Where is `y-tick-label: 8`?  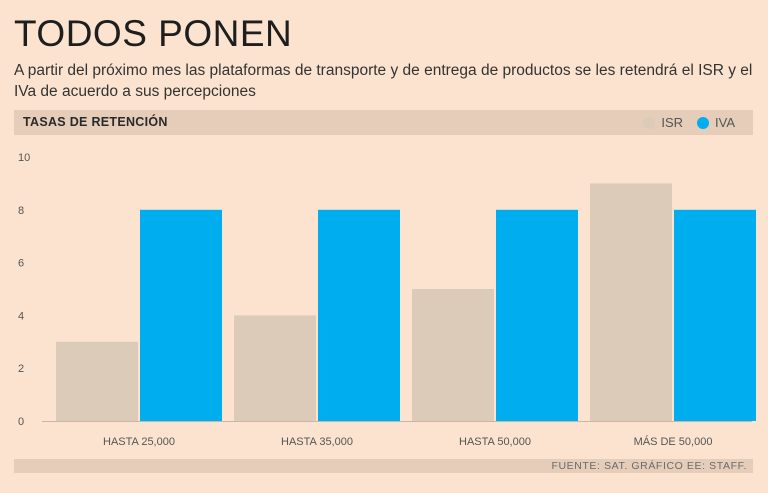 y-tick-label: 8 is located at coordinates (21, 211).